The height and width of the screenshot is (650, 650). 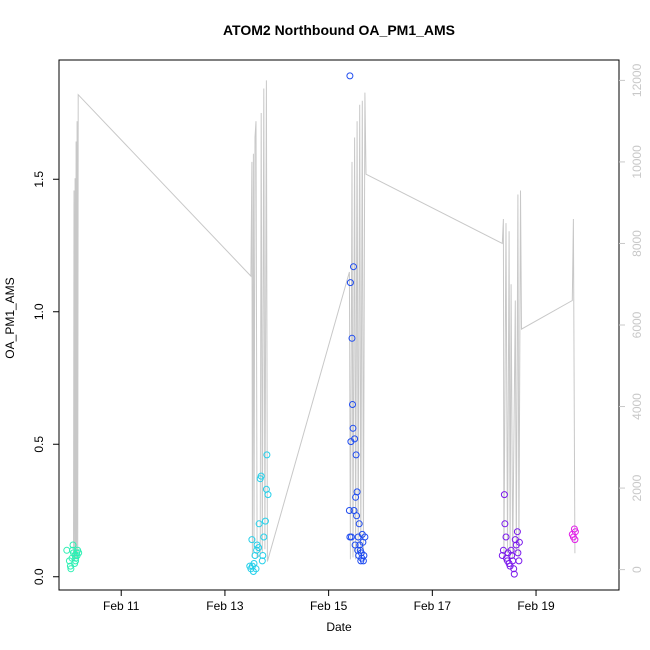 I want to click on x-tick-label: Feb 13, so click(x=225, y=606).